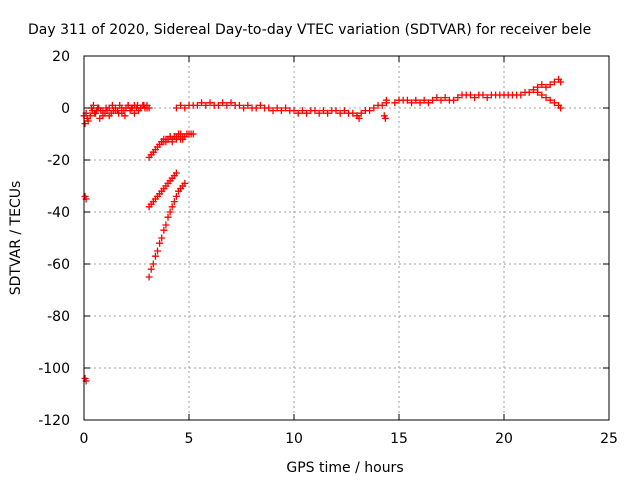 The height and width of the screenshot is (480, 640). I want to click on y-axis-label: SDTVAR / TECUs, so click(16, 238).